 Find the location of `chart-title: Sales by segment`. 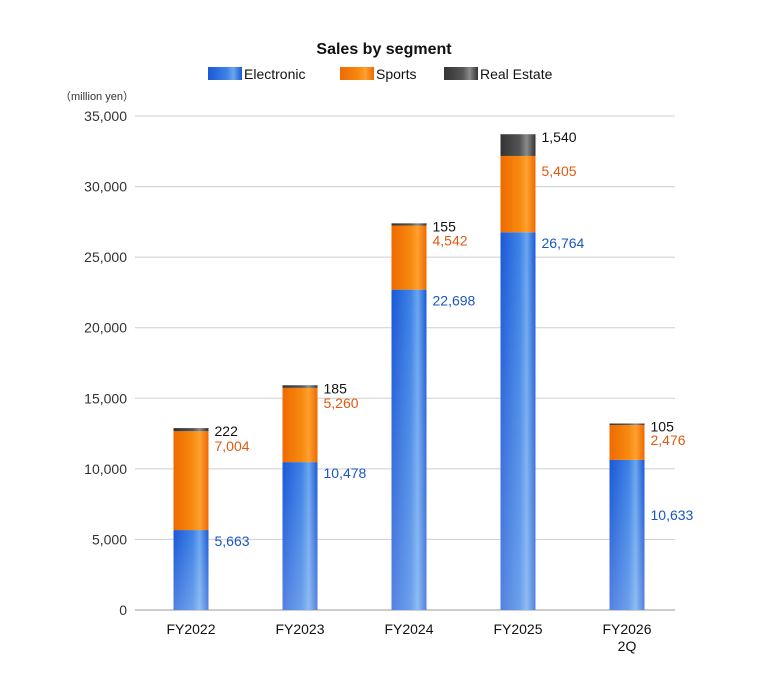

chart-title: Sales by segment is located at coordinates (384, 49).